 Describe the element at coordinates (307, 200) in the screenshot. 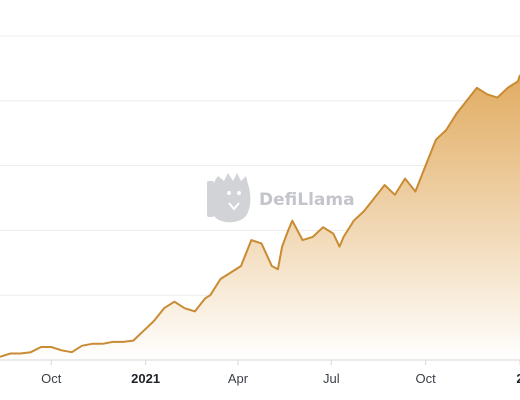

I see `watermark-text: DefiLlama` at that location.